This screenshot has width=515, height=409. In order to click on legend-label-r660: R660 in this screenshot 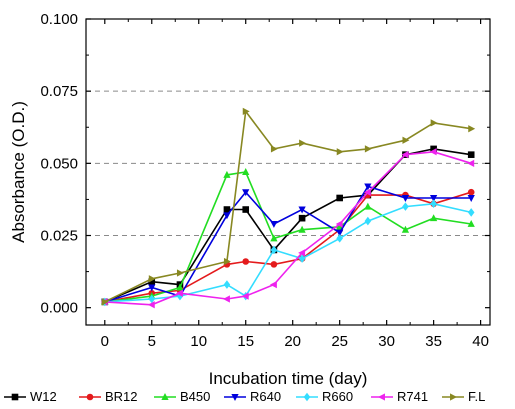, I will do `click(337, 396)`.